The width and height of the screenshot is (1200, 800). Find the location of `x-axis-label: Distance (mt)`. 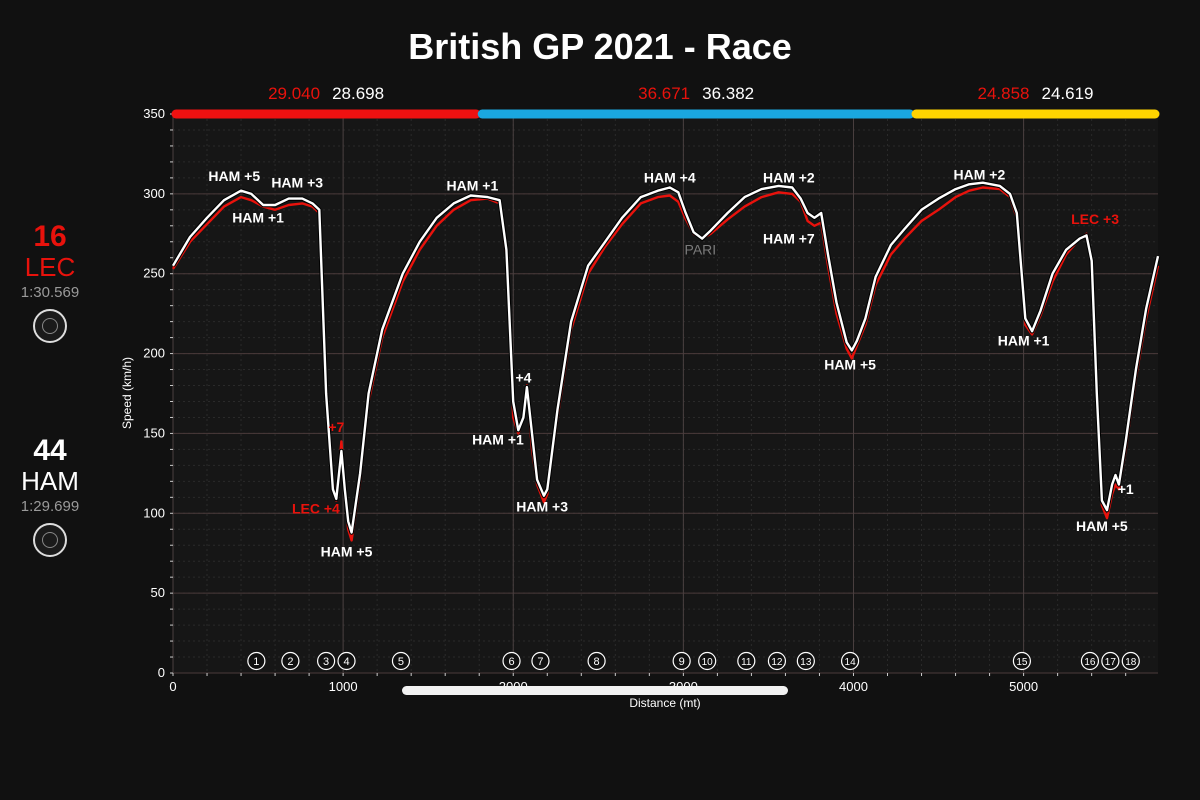

x-axis-label: Distance (mt) is located at coordinates (664, 703).